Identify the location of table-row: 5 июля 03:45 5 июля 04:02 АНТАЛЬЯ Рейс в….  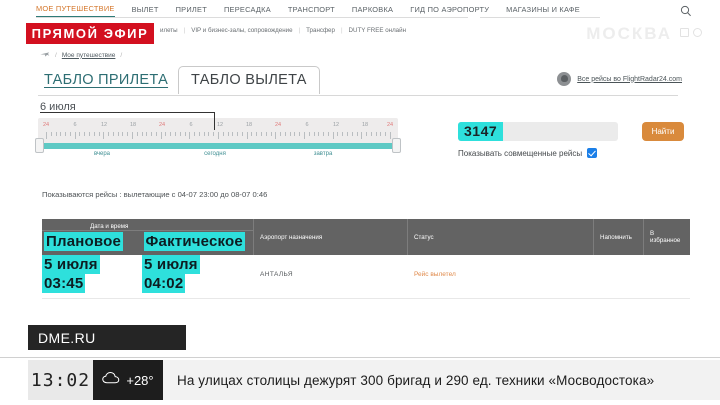
(366, 277).